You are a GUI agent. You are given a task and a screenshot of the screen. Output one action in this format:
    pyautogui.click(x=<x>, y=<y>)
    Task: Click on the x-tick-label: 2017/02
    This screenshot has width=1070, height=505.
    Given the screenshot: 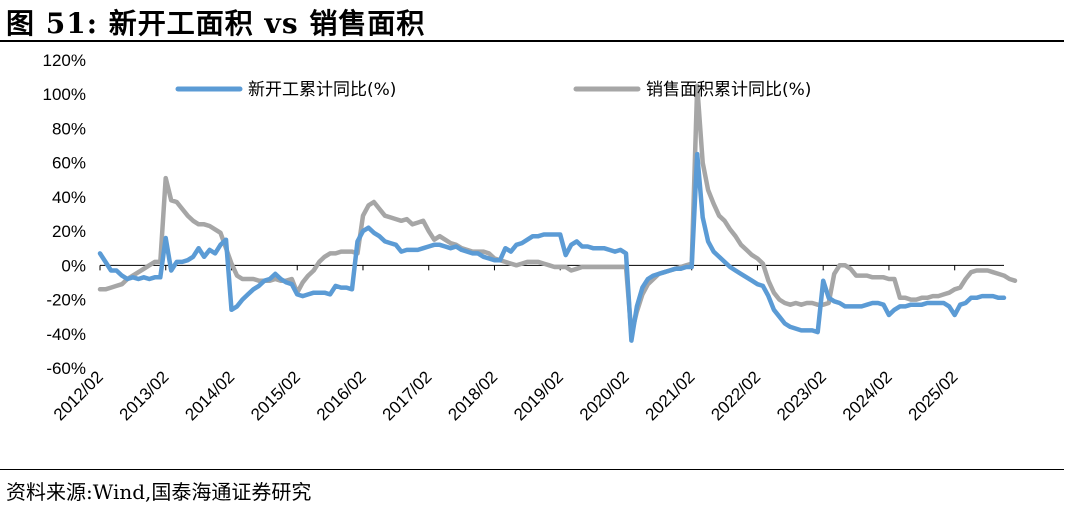 What is the action you would take?
    pyautogui.click(x=407, y=395)
    